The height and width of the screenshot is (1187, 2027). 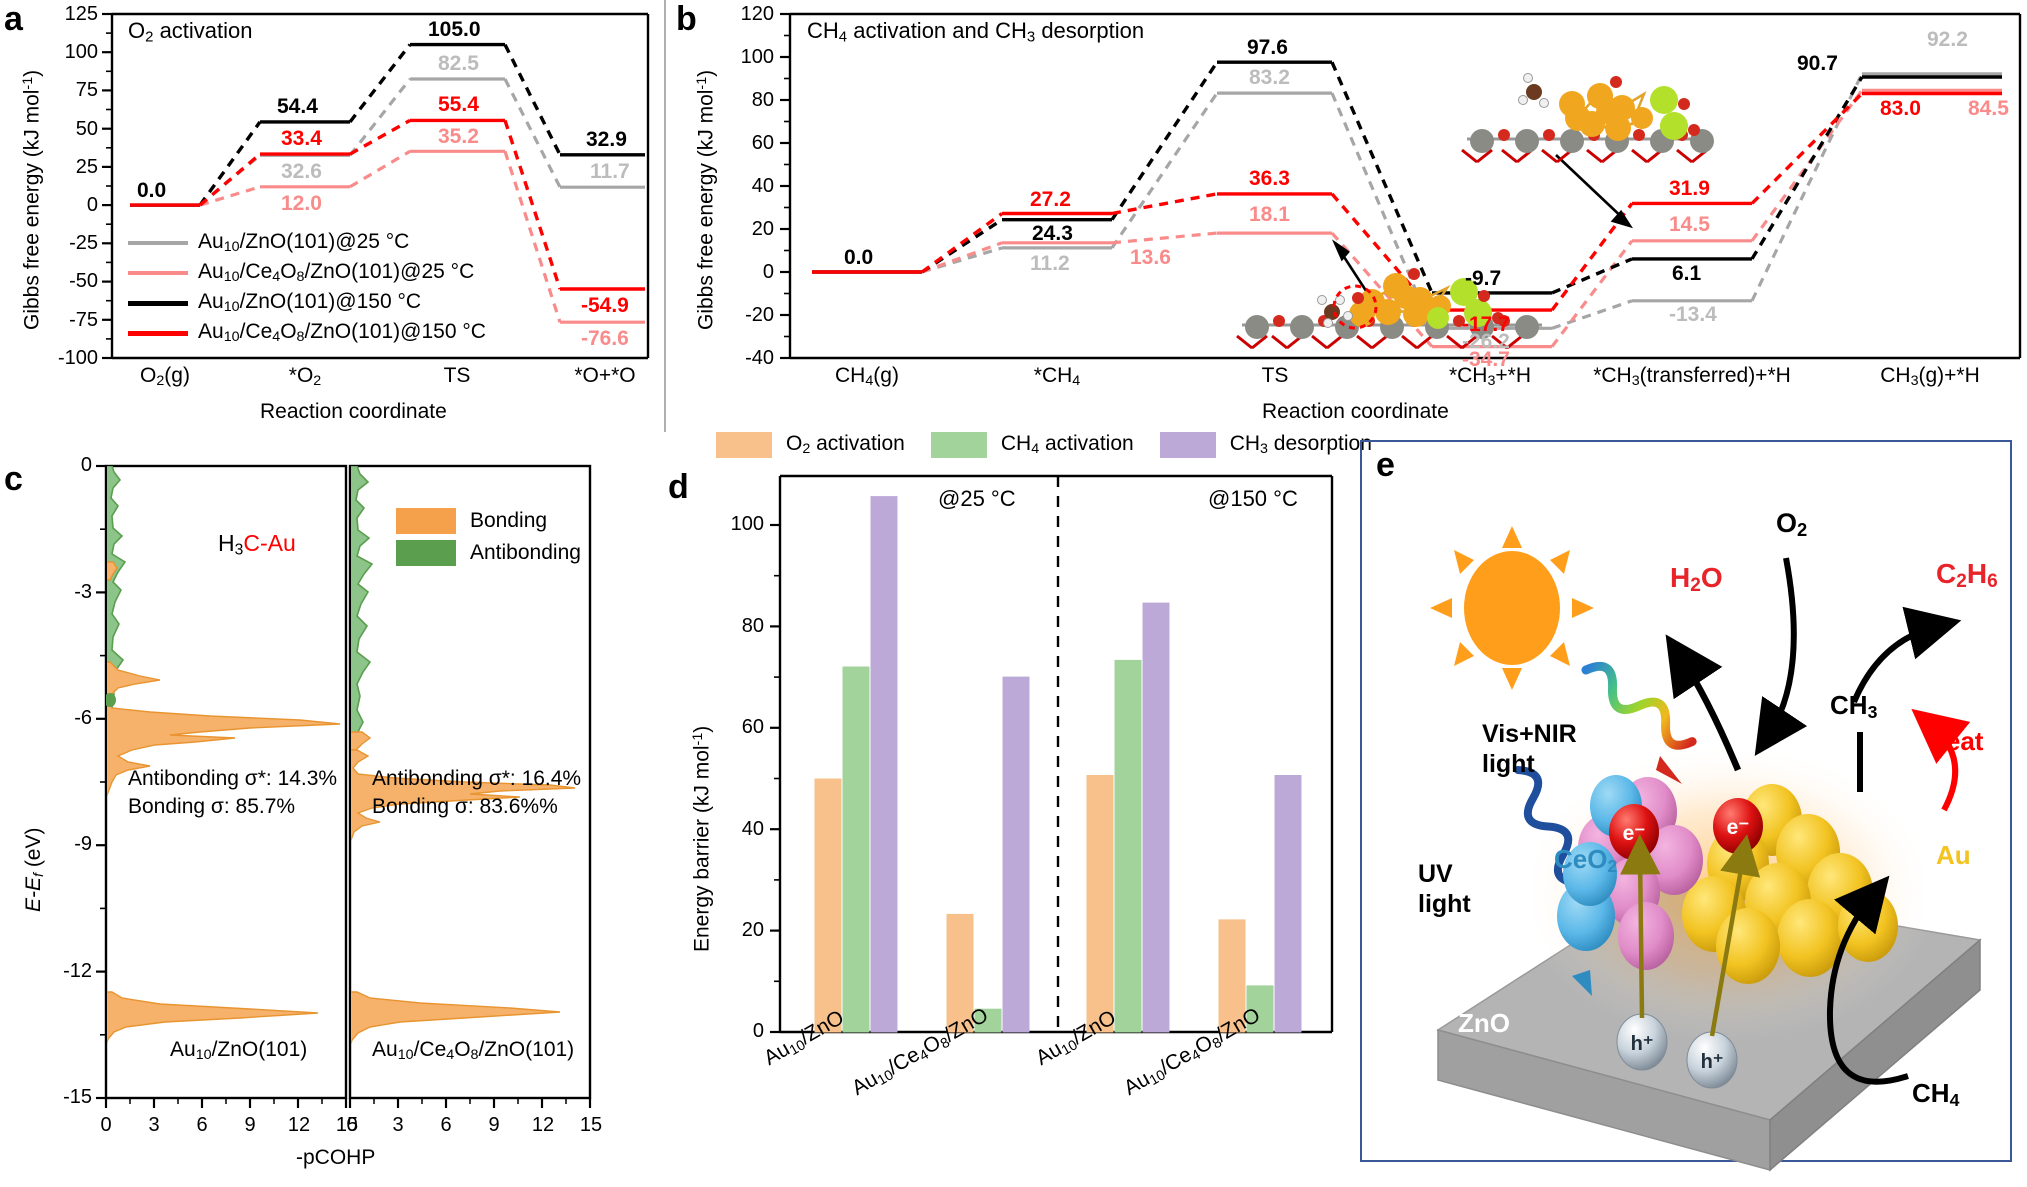 I want to click on xtick-b-0: CH4(g), so click(x=867, y=377).